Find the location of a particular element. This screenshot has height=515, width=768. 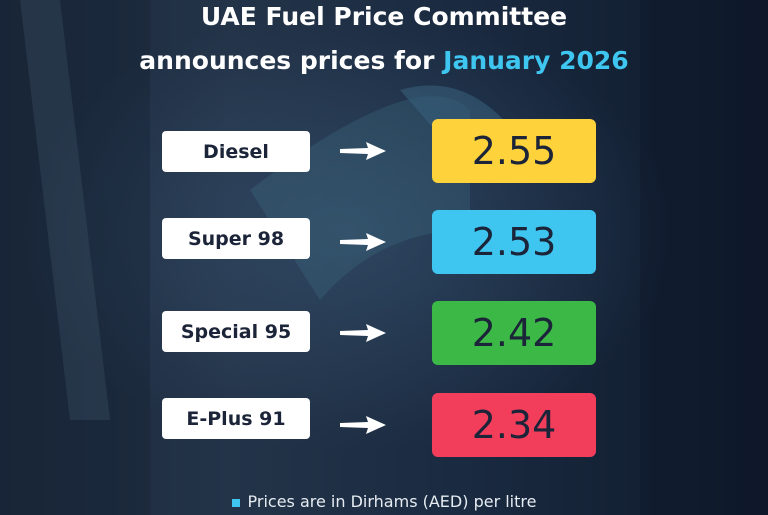

title-prefix: announces prices for is located at coordinates (291, 60).